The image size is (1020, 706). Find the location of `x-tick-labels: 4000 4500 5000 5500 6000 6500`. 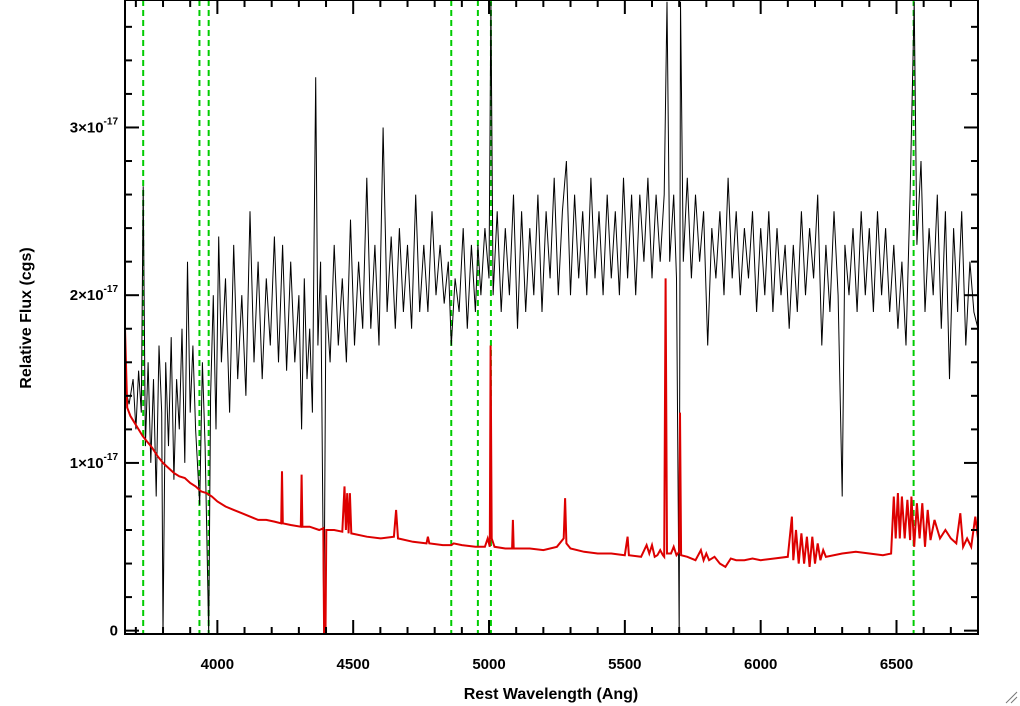

x-tick-labels: 4000 4500 5000 5500 6000 6500 is located at coordinates (557, 664).